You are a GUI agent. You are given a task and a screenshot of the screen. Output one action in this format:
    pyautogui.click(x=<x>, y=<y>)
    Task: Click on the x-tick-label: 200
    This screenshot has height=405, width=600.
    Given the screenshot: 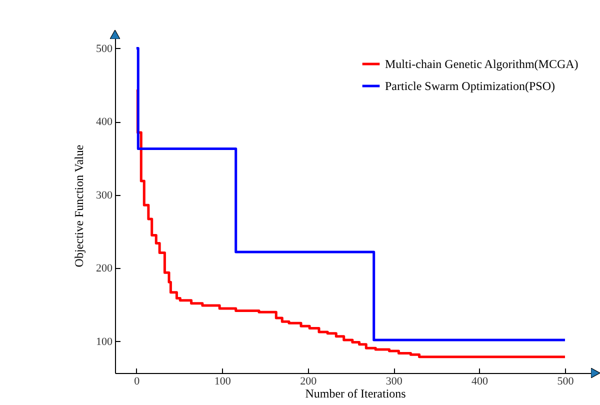 What is the action you would take?
    pyautogui.click(x=309, y=382)
    